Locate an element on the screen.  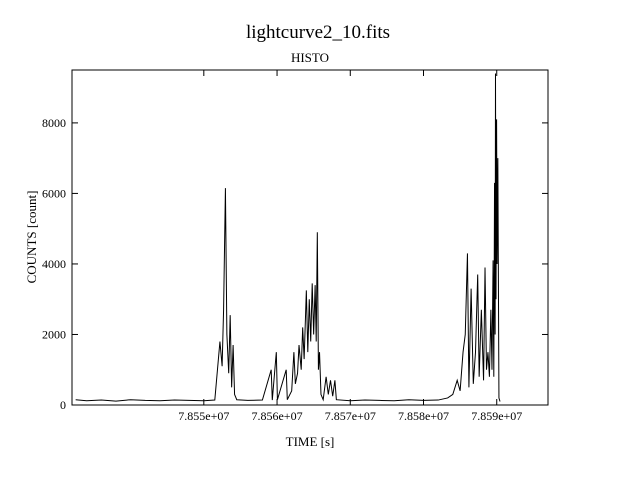
x-tick-label: 7.859e+07 is located at coordinates (496, 416).